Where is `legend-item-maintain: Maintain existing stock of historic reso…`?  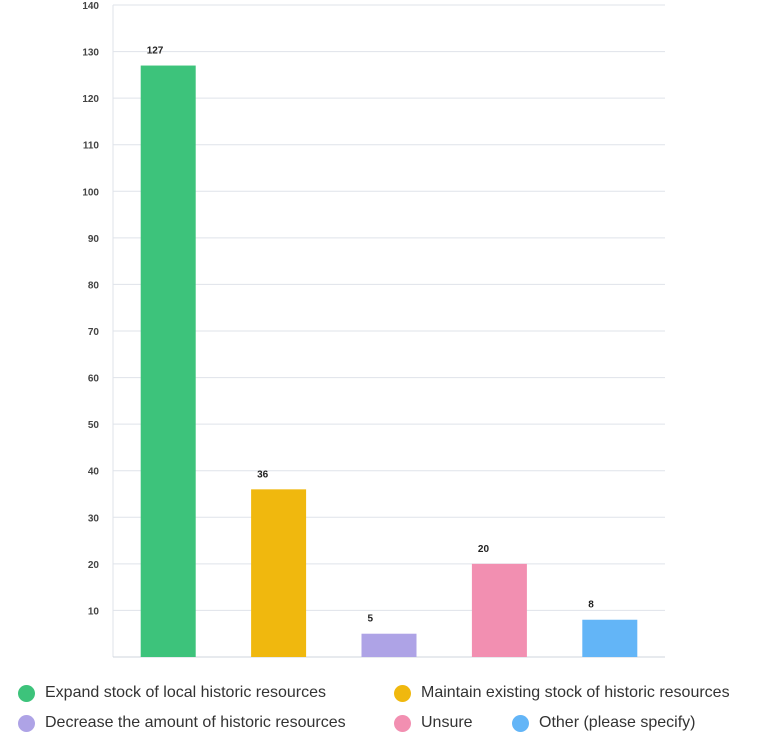
legend-item-maintain: Maintain existing stock of historic reso… is located at coordinates (562, 693).